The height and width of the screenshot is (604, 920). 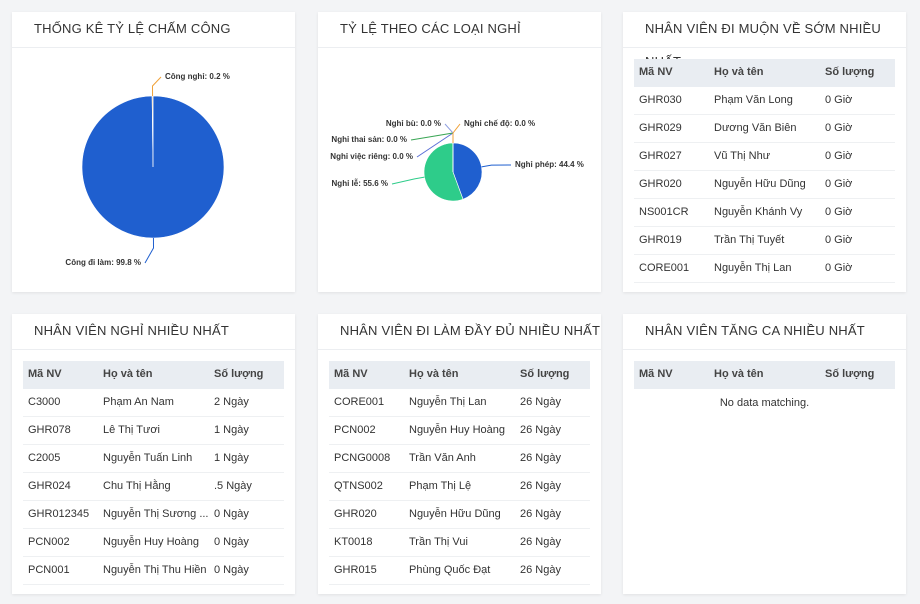 I want to click on table-cell: 2 Ngày, so click(x=231, y=402).